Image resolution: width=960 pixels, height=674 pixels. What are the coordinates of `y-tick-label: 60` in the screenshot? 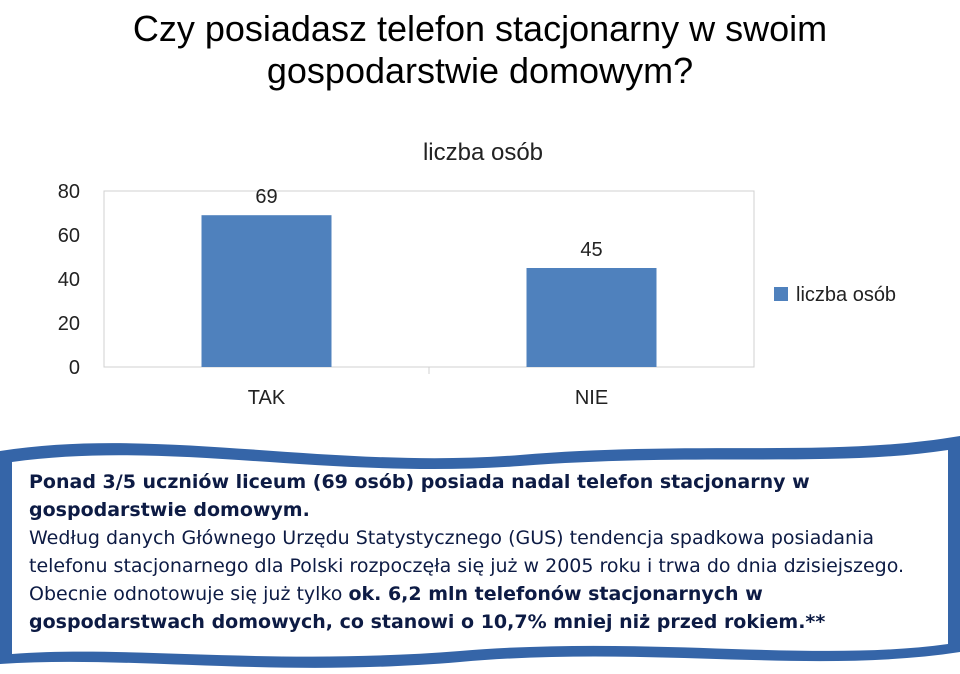 It's located at (69, 236).